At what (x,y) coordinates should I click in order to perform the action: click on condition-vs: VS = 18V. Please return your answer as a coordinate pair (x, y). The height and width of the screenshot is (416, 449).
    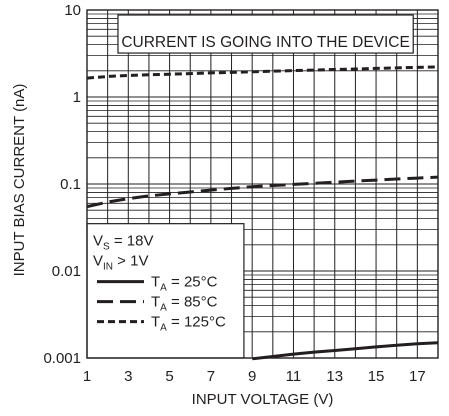
    Looking at the image, I should click on (123, 243).